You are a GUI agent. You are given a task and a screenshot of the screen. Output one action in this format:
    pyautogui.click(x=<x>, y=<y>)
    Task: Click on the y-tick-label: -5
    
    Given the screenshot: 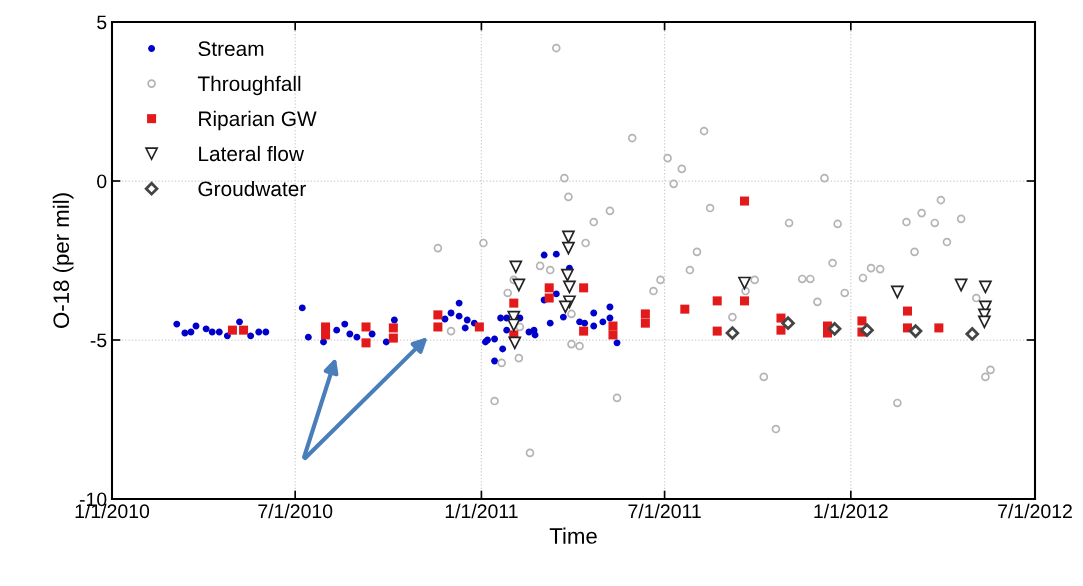 What is the action you would take?
    pyautogui.click(x=98, y=340)
    